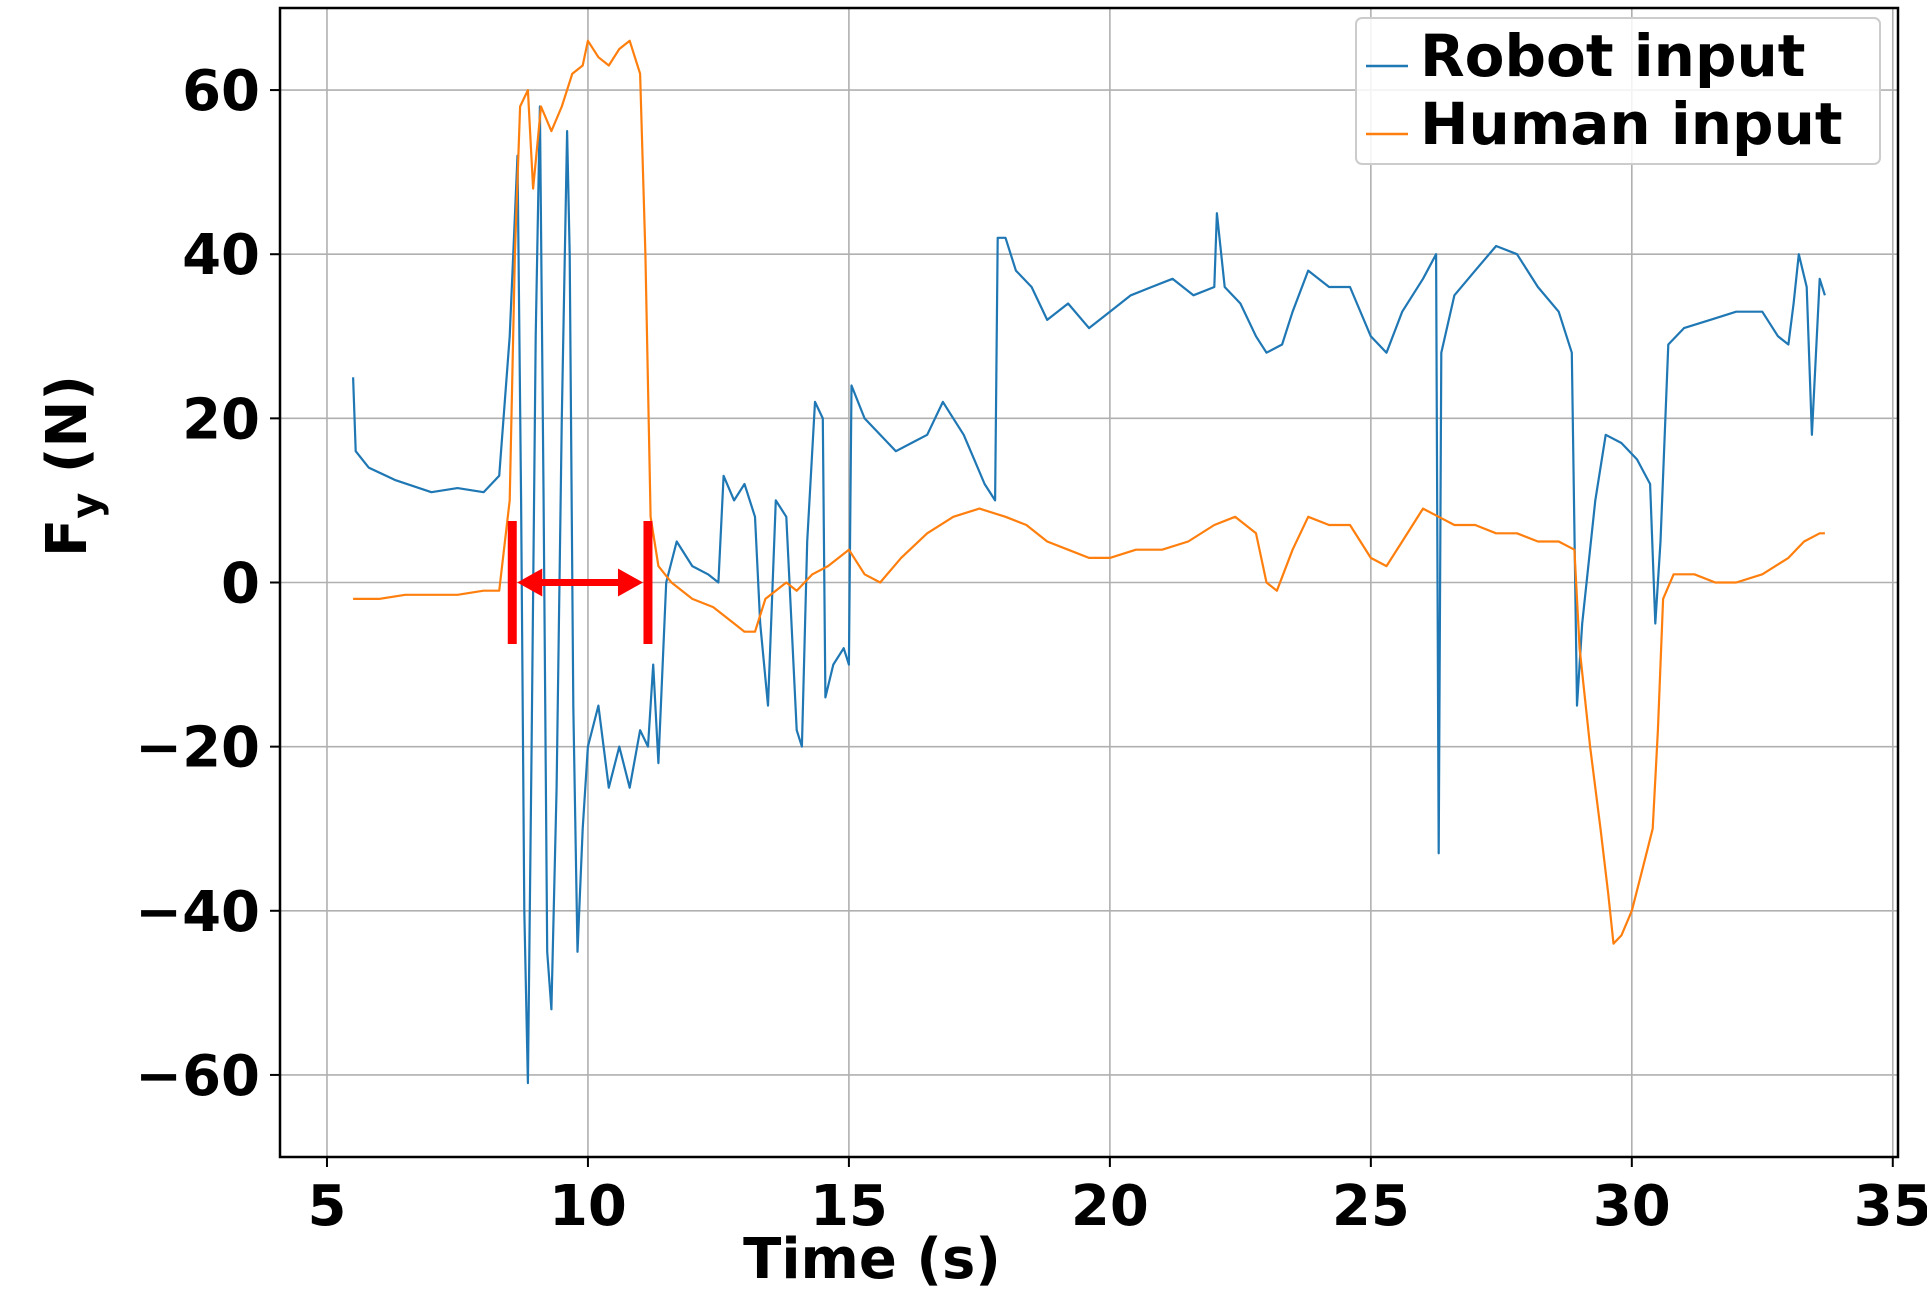  What do you see at coordinates (326, 1206) in the screenshot?
I see `x-tick-label: 5` at bounding box center [326, 1206].